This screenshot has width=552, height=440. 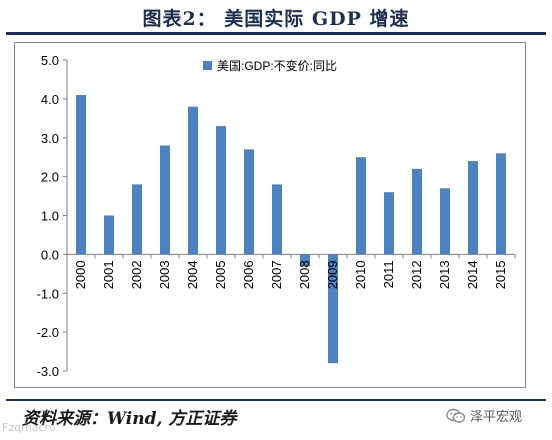 What do you see at coordinates (473, 208) in the screenshot?
I see `bar-2014` at bounding box center [473, 208].